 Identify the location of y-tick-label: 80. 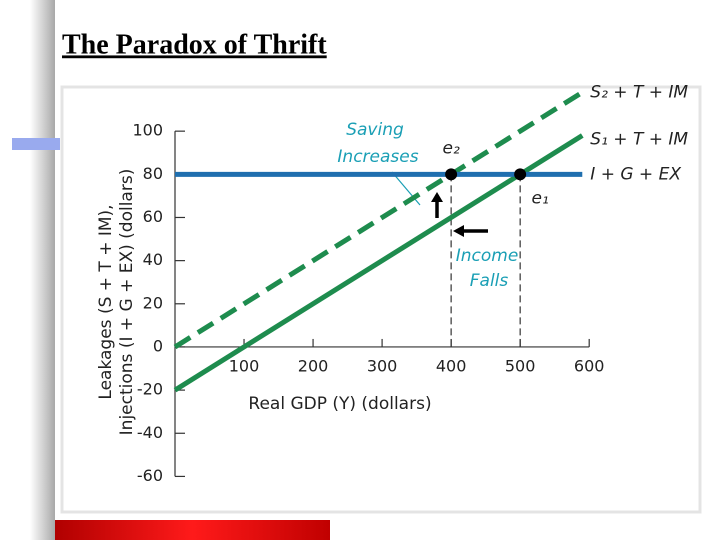
(153, 173).